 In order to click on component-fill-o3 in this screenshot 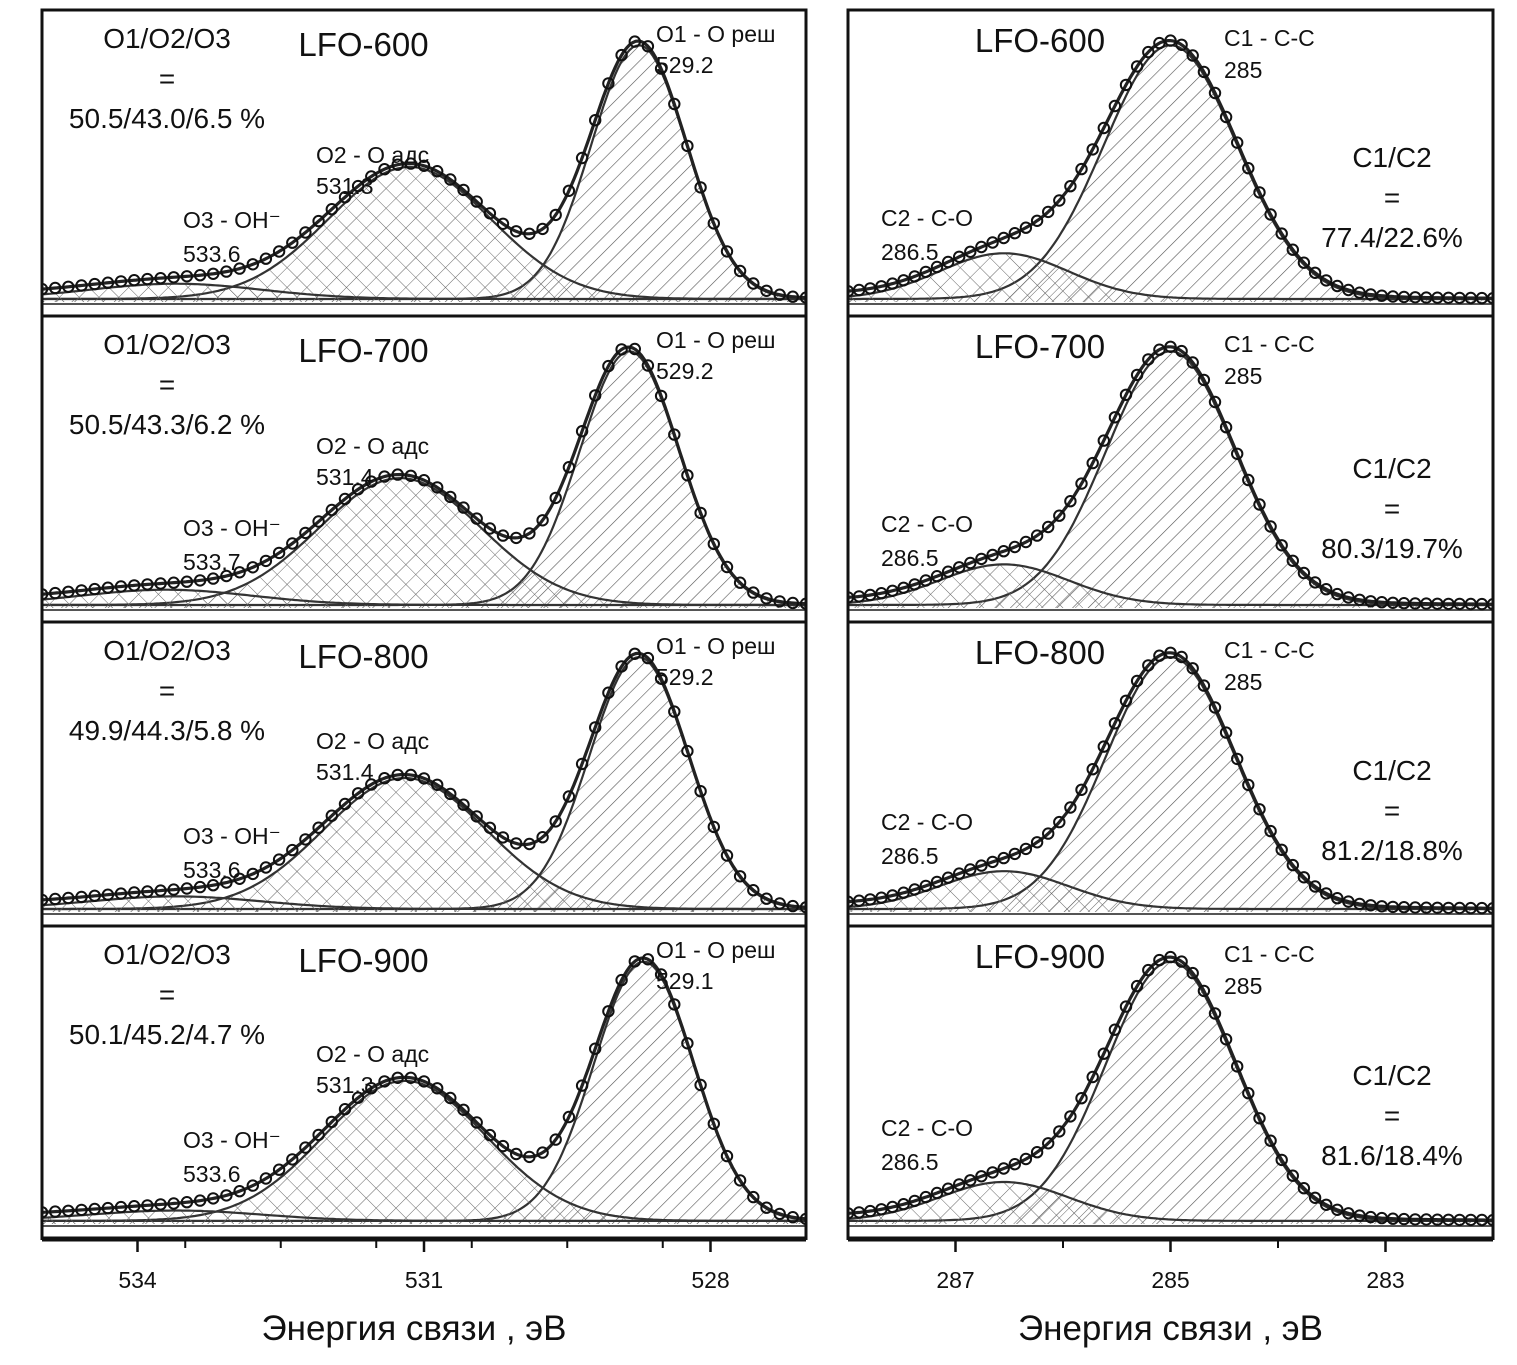, I will do `click(424, 1217)`.